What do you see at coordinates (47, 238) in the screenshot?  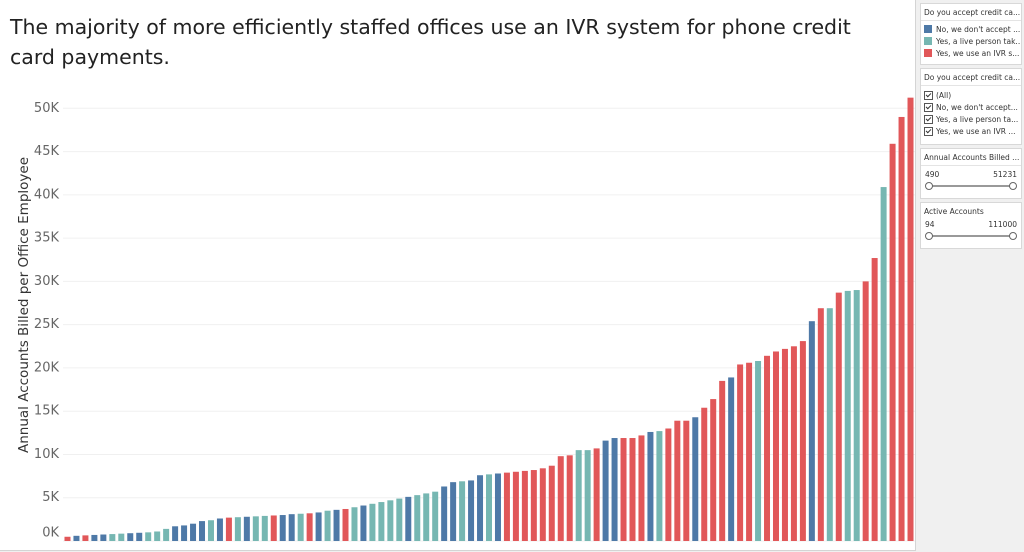 I see `y-tick-label: 35K` at bounding box center [47, 238].